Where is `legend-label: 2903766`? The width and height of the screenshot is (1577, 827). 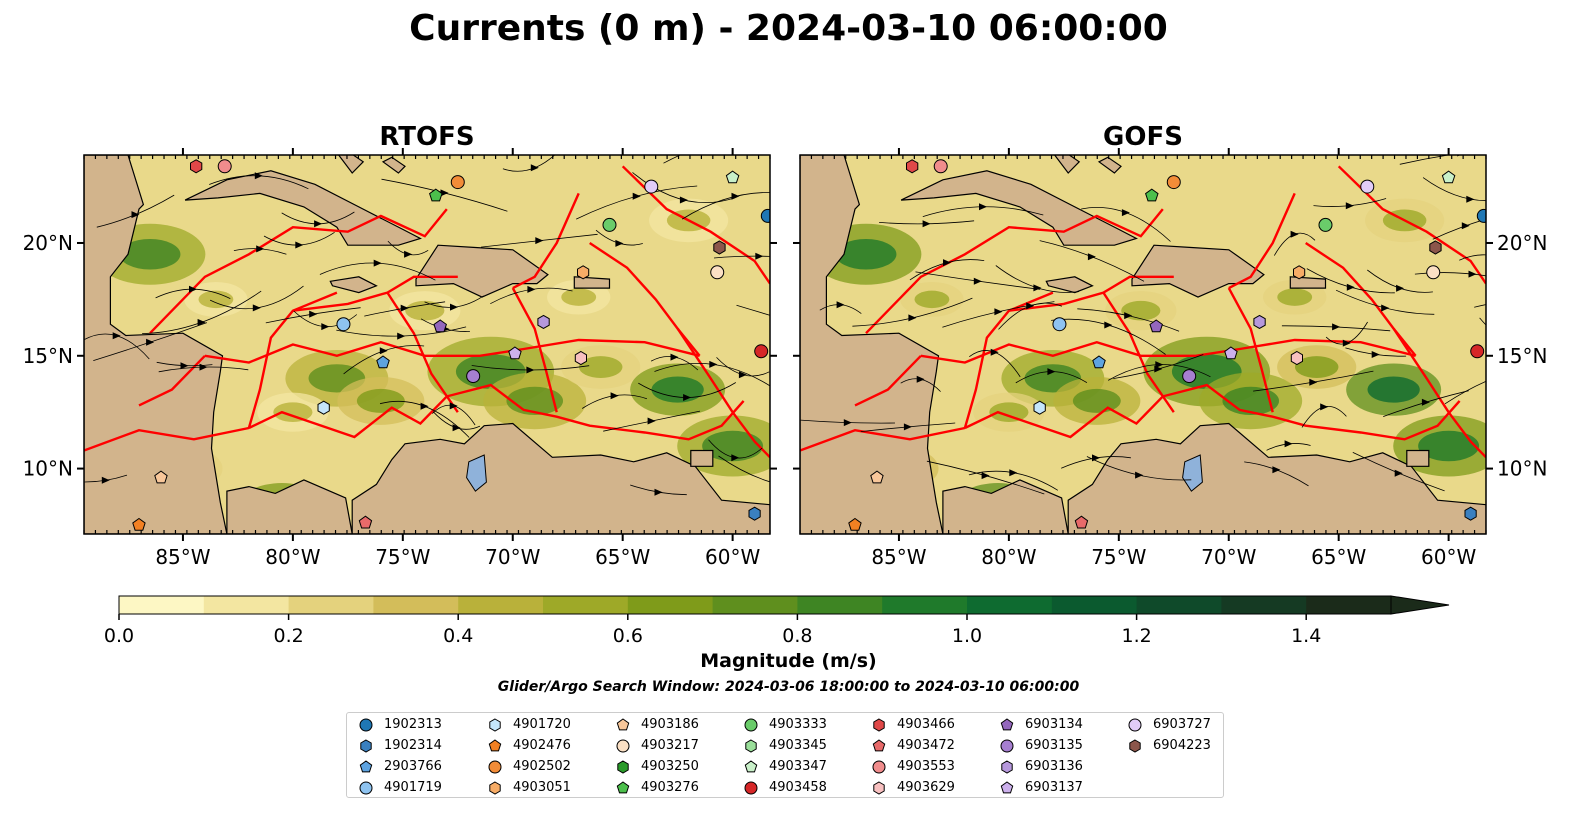
legend-label: 2903766 is located at coordinates (413, 766).